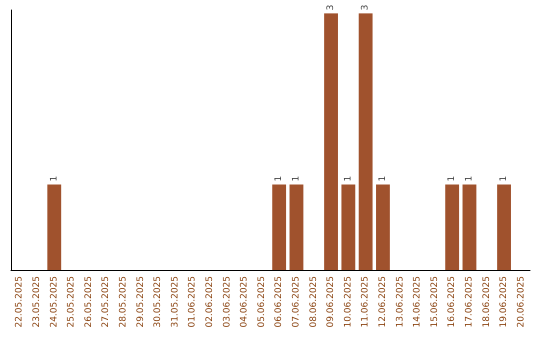  Describe the element at coordinates (158, 302) in the screenshot. I see `x-tick-label: 30.05.2025` at that location.